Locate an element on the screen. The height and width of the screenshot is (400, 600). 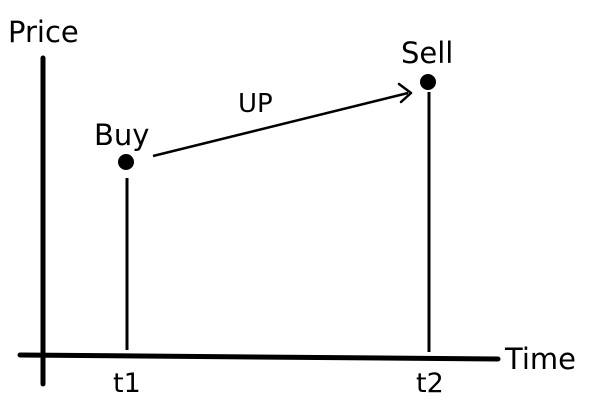
sell-point is located at coordinates (428, 82).